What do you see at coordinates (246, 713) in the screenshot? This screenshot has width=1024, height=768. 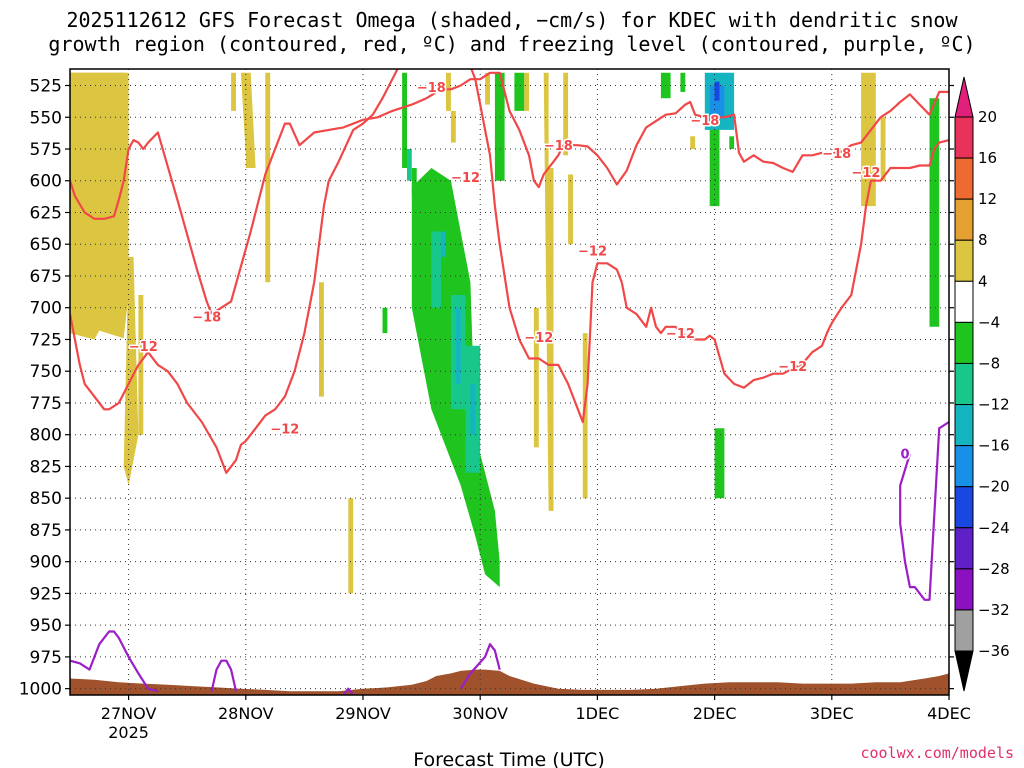 I see `x-tick-label: 28NOV` at bounding box center [246, 713].